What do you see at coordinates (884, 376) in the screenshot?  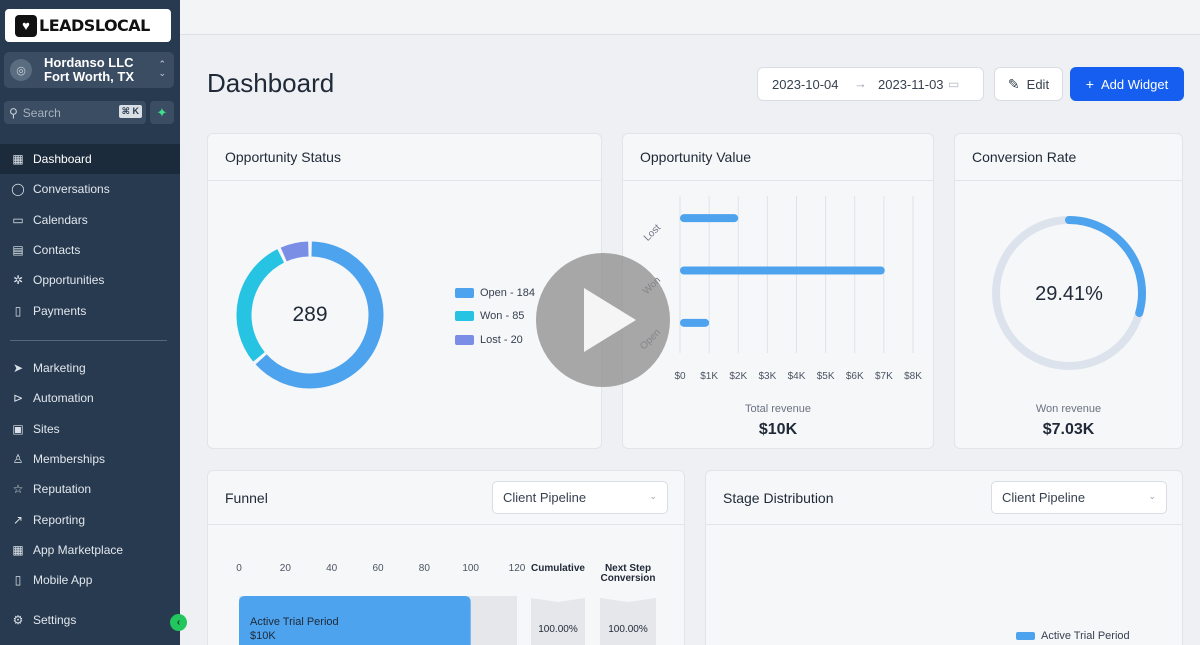 I see `x-tick-label: $7K` at bounding box center [884, 376].